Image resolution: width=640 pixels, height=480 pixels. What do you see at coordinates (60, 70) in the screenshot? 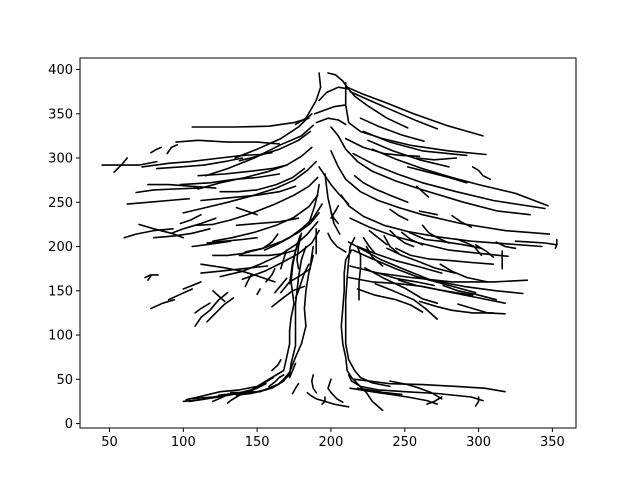
I see `y-tick-label: 400` at bounding box center [60, 70].